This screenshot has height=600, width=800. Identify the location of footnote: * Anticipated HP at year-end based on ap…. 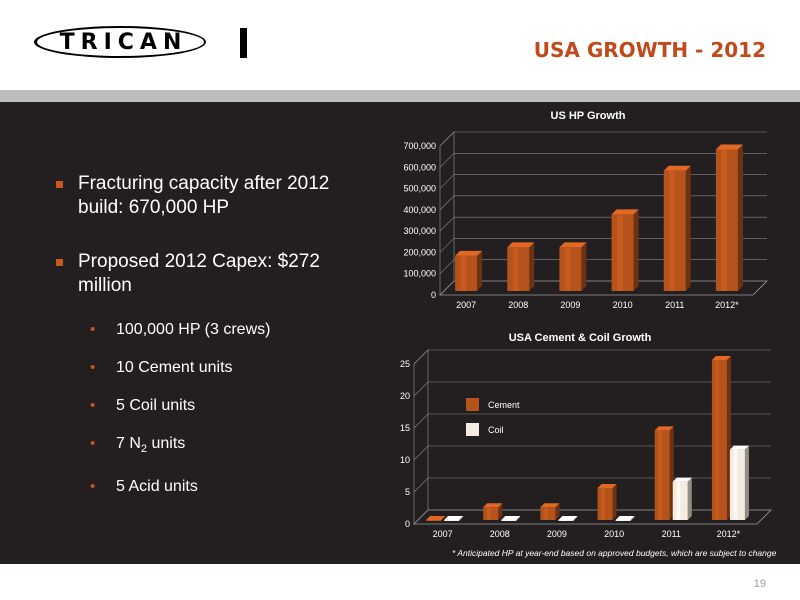
(614, 553).